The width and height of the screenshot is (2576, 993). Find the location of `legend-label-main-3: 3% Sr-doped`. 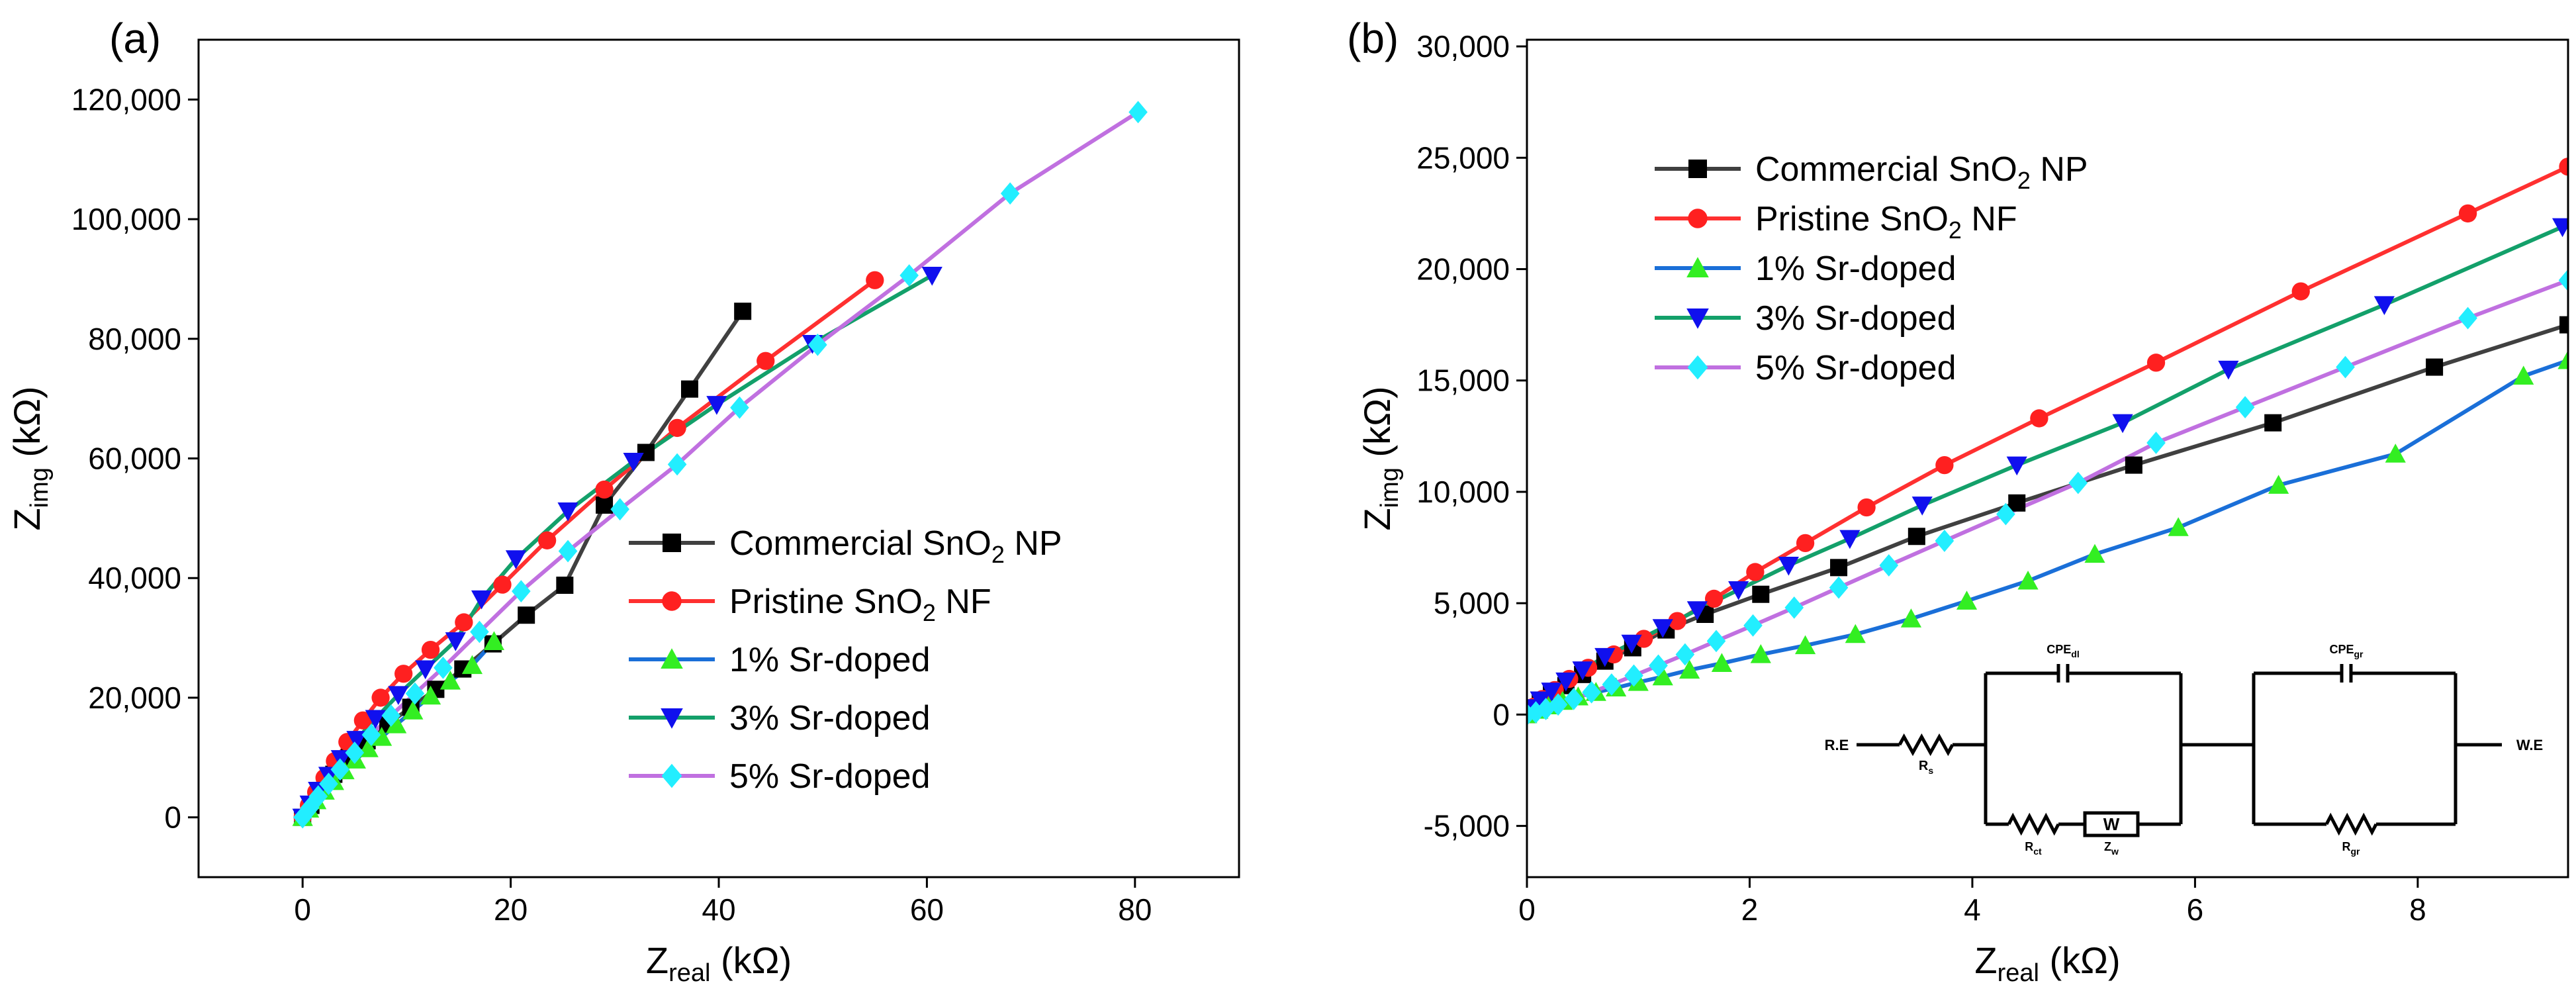

legend-label-main-3: 3% Sr-doped is located at coordinates (830, 718).